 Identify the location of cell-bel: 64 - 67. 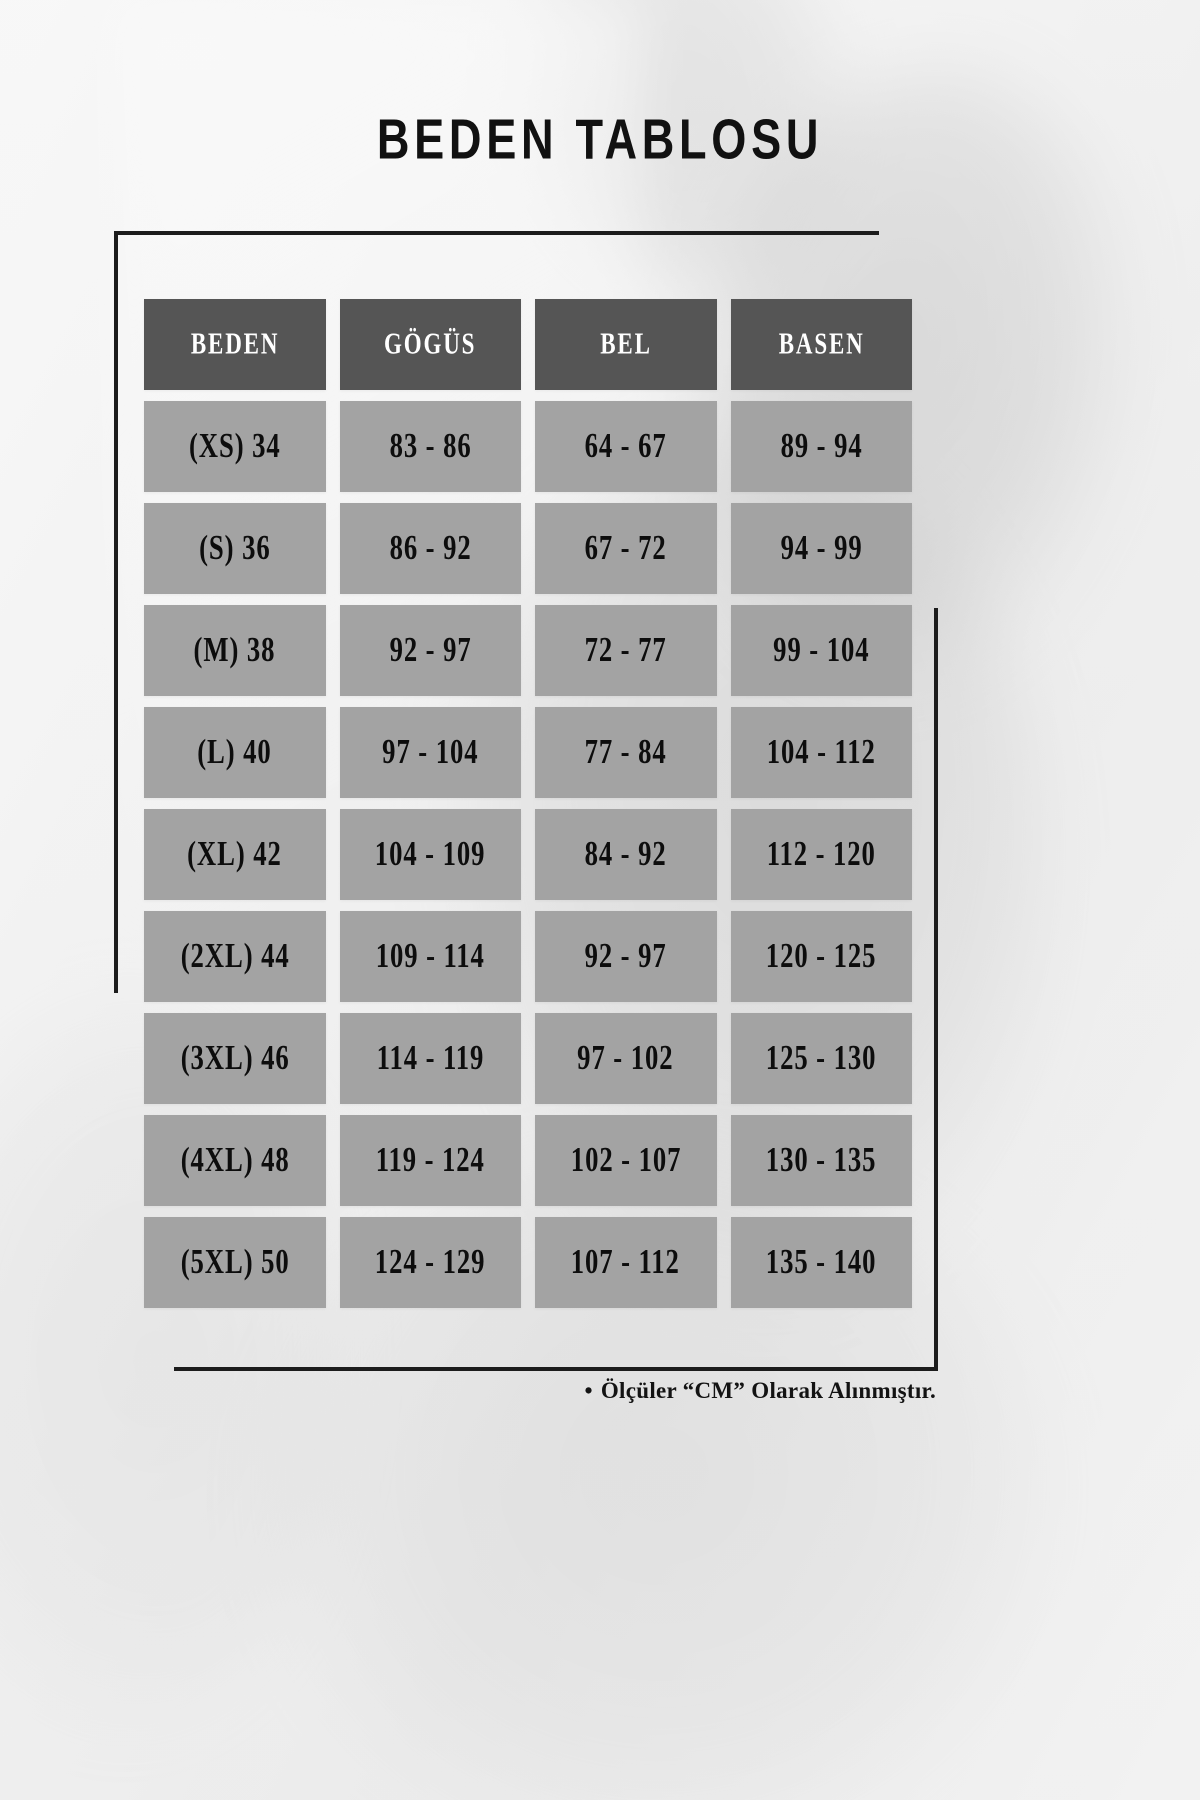
(625, 446).